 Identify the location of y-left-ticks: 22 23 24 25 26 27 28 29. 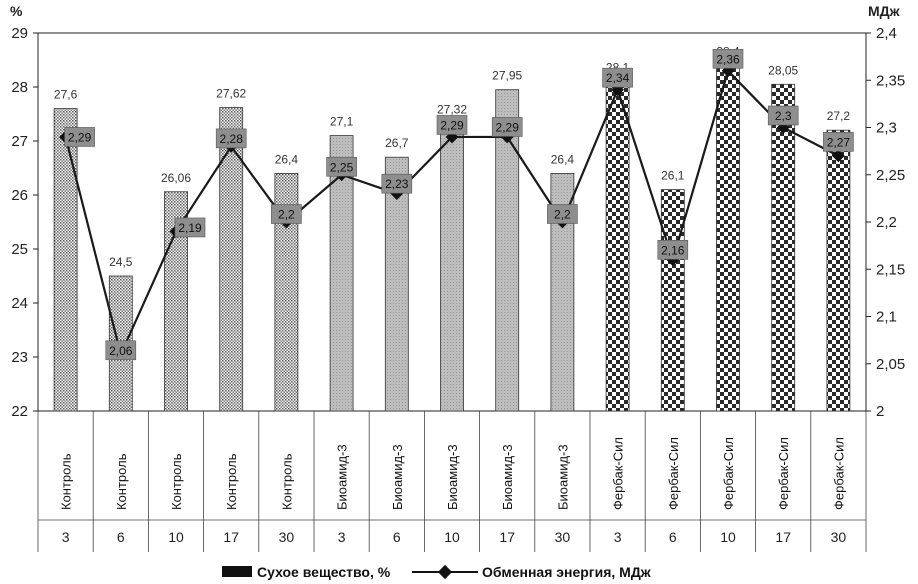
(24, 222).